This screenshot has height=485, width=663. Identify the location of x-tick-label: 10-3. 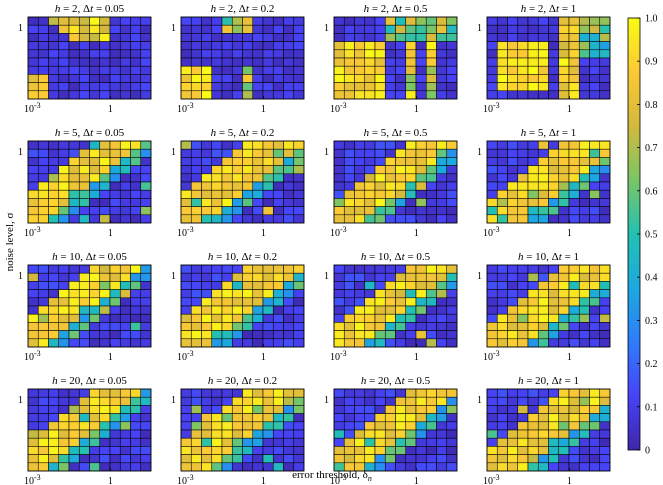
(32, 108).